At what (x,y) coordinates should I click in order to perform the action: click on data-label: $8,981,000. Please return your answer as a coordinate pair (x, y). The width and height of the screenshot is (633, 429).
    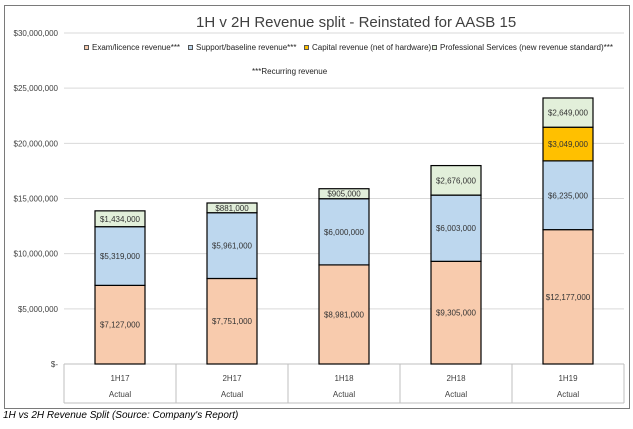
    Looking at the image, I should click on (344, 314).